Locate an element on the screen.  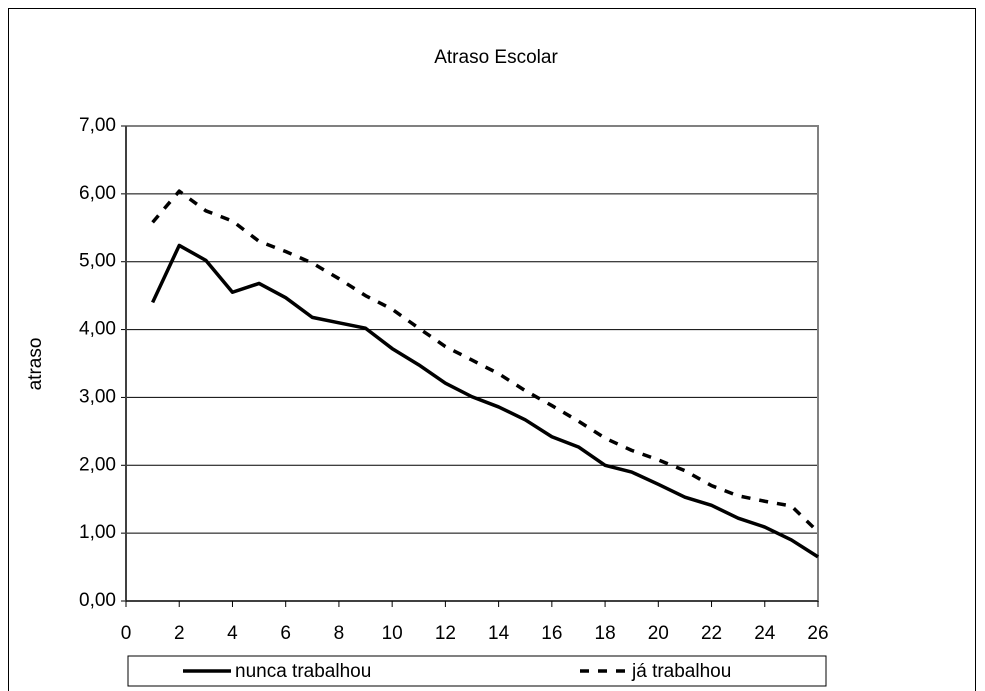
legend-box is located at coordinates (477, 671).